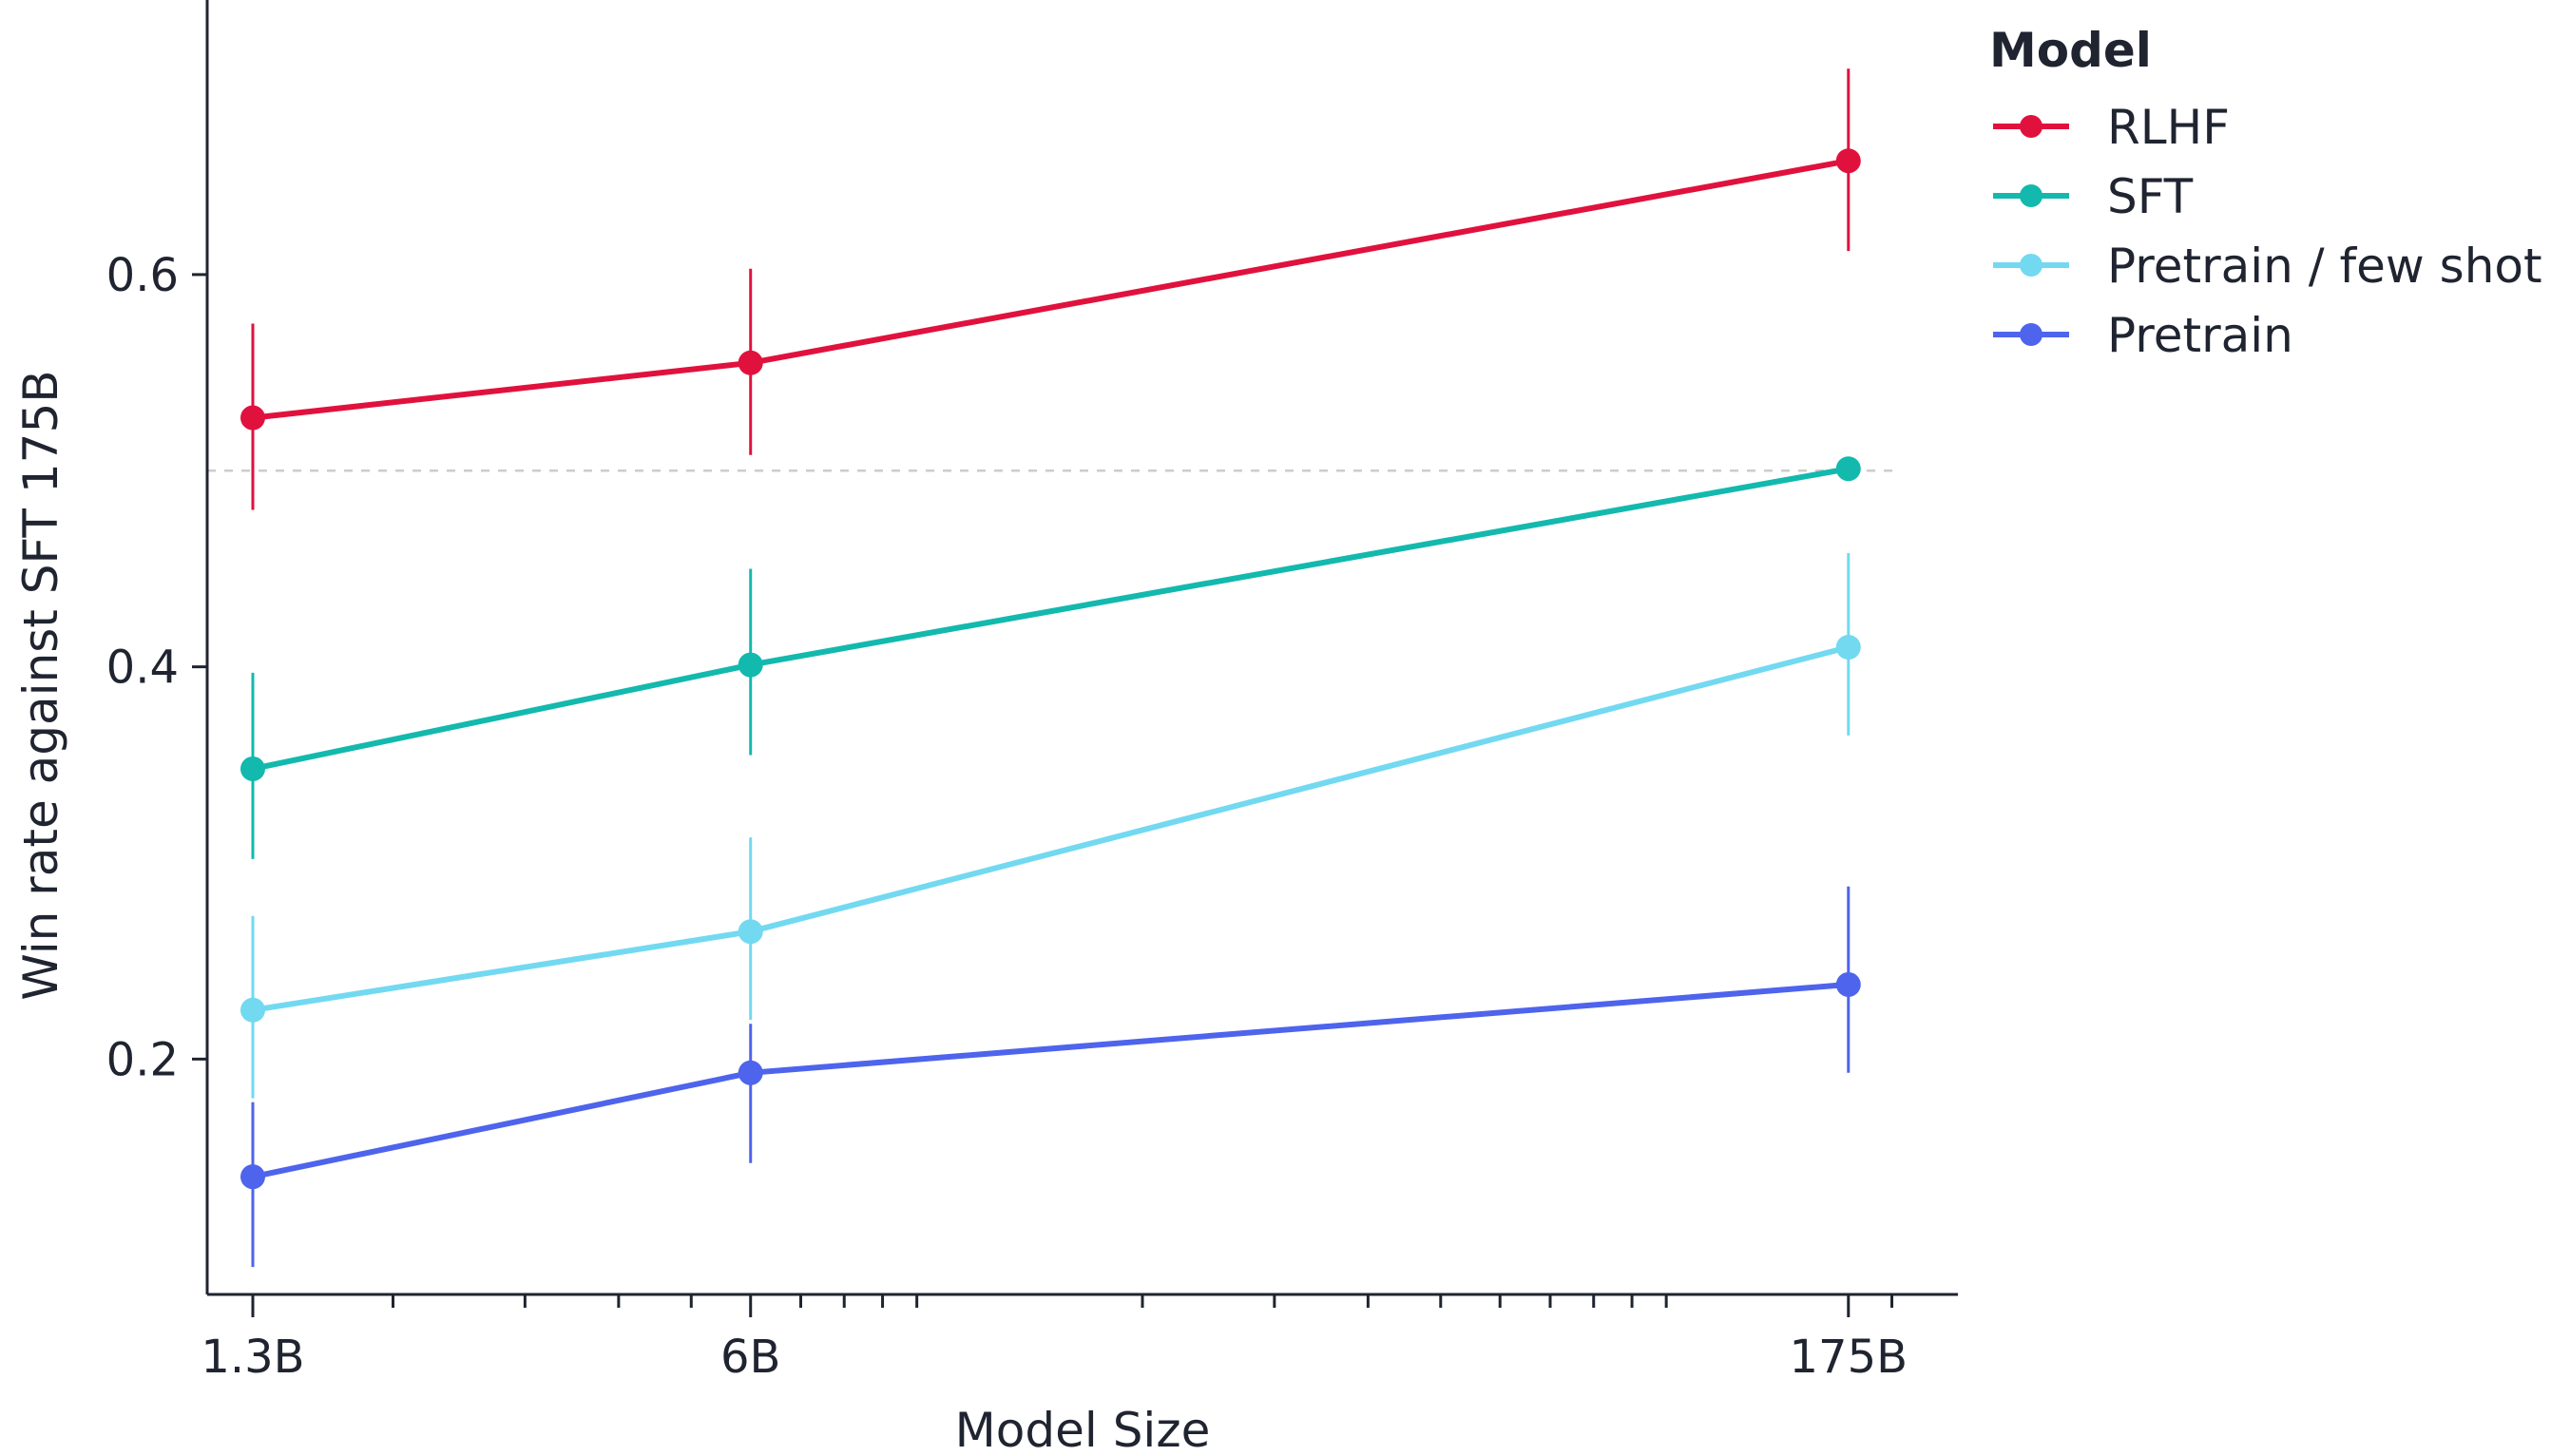 The image size is (2570, 1456). What do you see at coordinates (2032, 195) in the screenshot?
I see `legend-item-sft-swatch-marker` at bounding box center [2032, 195].